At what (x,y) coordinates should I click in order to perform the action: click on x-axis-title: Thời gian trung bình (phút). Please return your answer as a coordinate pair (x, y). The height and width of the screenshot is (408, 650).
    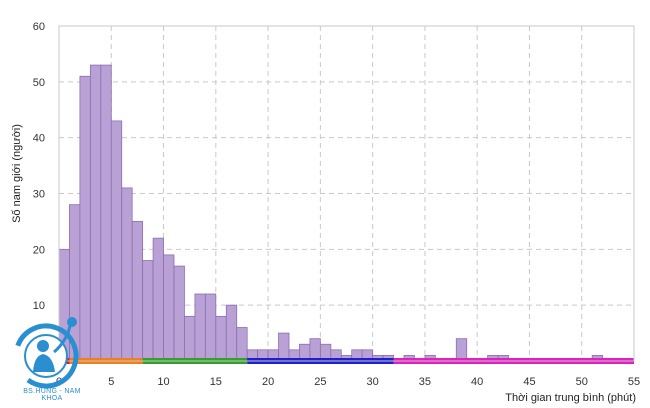
    Looking at the image, I should click on (570, 398).